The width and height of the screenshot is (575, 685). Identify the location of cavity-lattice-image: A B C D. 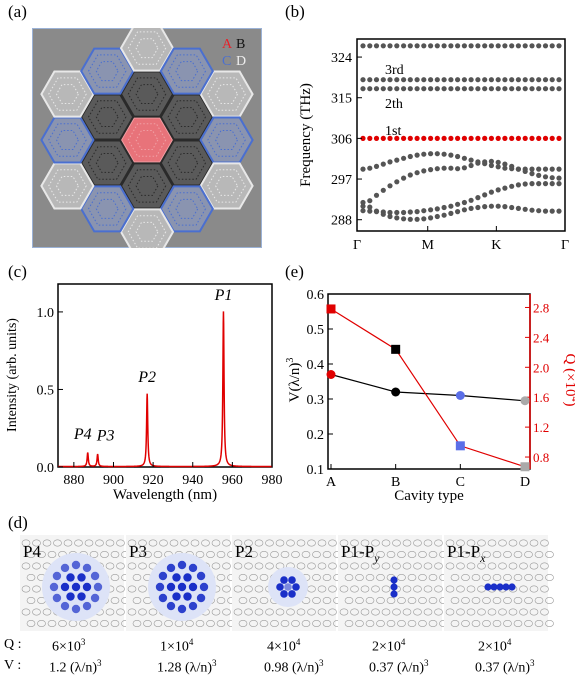
(147, 138).